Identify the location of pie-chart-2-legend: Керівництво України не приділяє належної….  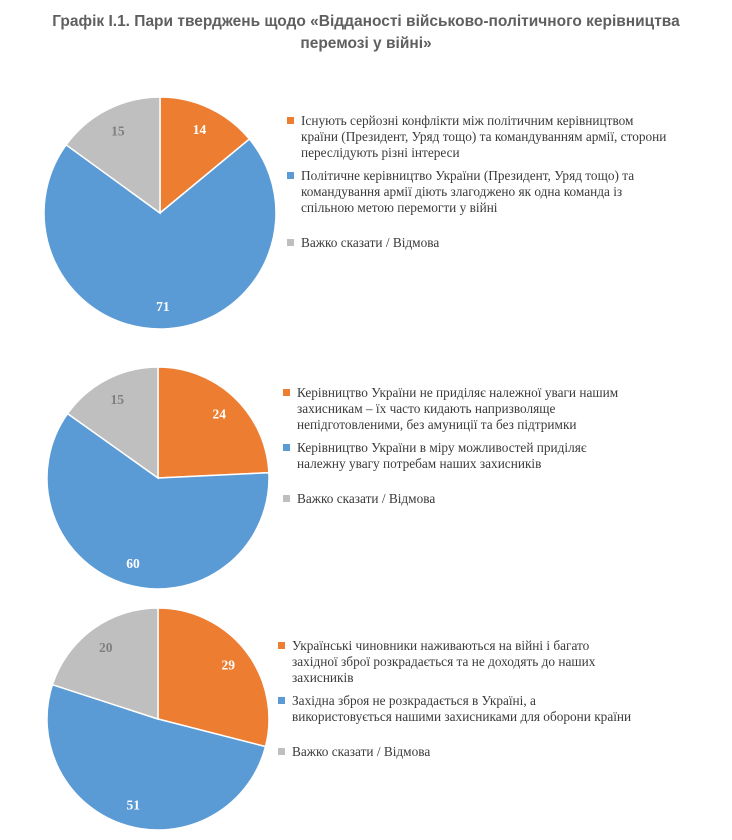
(458, 449).